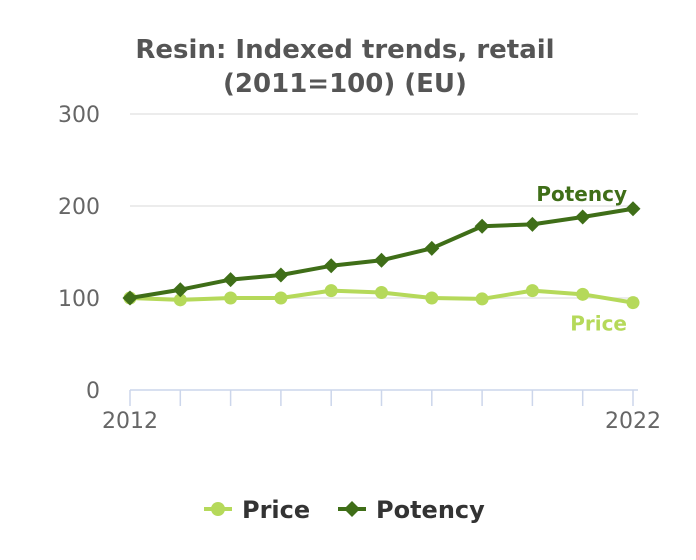 The height and width of the screenshot is (560, 696). What do you see at coordinates (79, 115) in the screenshot?
I see `y-tick-label: 300` at bounding box center [79, 115].